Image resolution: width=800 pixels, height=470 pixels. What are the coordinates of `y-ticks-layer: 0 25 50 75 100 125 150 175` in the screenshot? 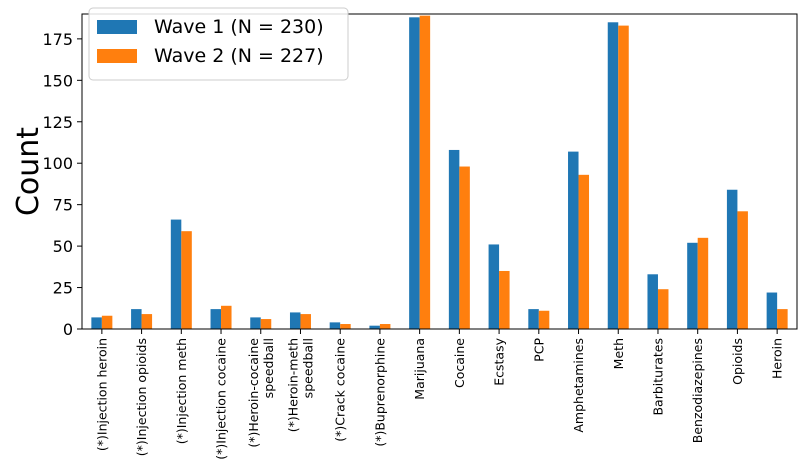 It's located at (62, 184).